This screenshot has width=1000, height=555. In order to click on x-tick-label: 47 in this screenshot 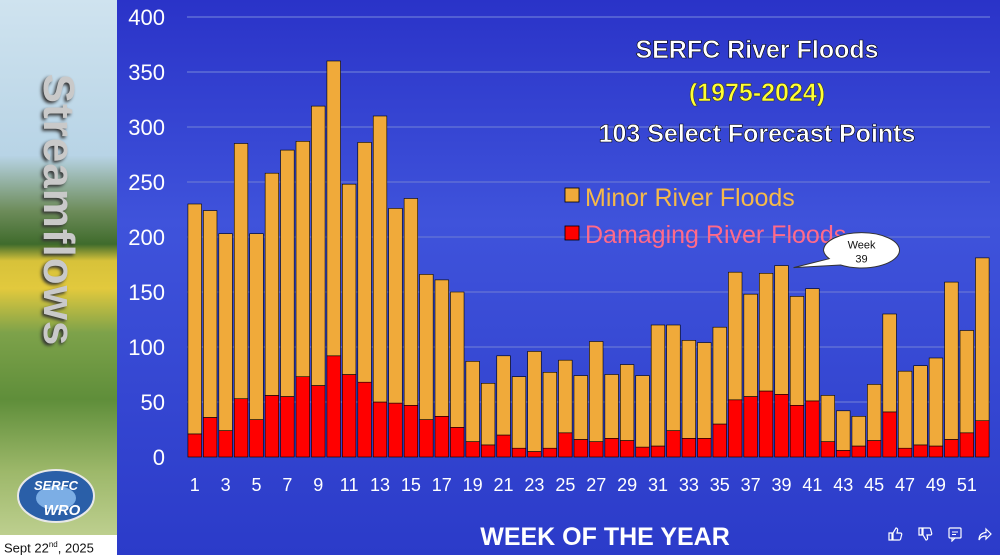, I will do `click(905, 485)`.